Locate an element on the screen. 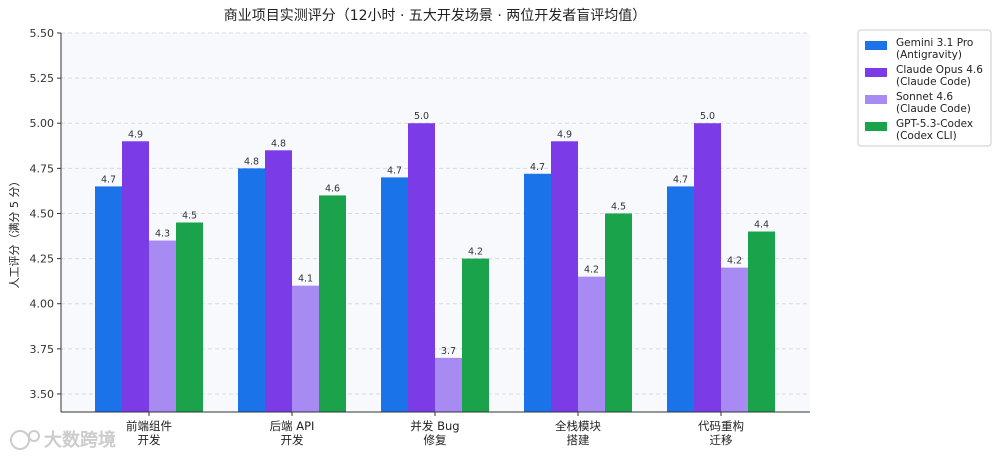 Image resolution: width=1000 pixels, height=458 pixels. watermark-text: 大数跨境 is located at coordinates (80, 440).